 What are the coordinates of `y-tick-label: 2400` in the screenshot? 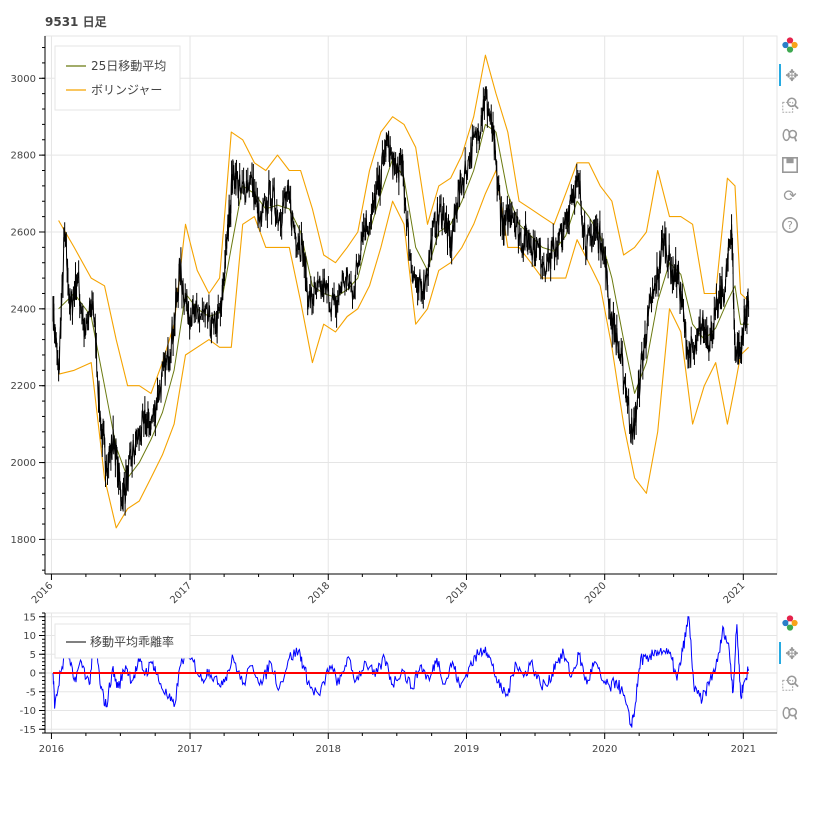 It's located at (23, 309).